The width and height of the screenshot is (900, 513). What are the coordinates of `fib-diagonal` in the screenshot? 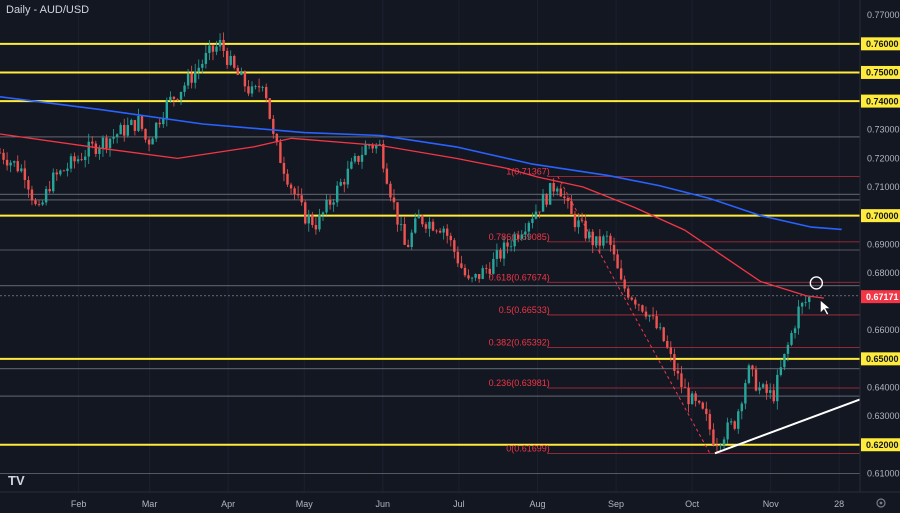 It's located at (634, 315).